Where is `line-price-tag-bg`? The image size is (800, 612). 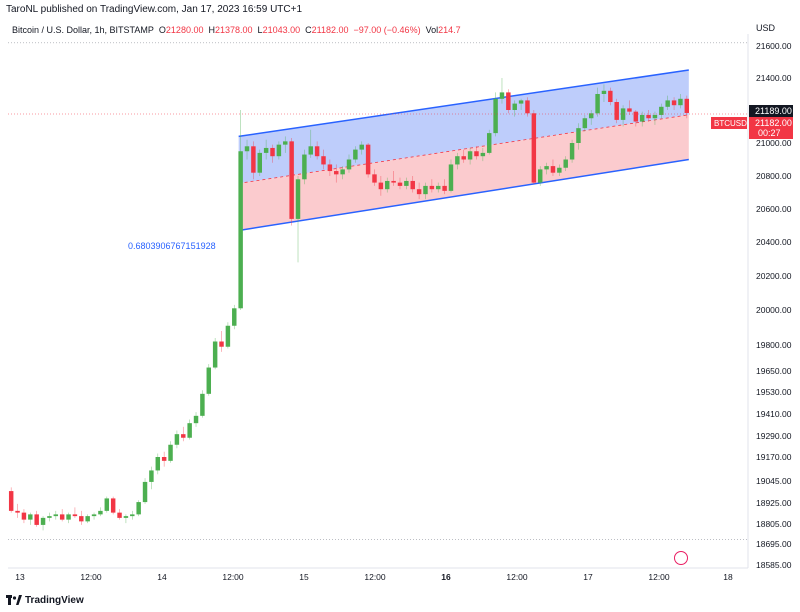
line-price-tag-bg is located at coordinates (771, 111).